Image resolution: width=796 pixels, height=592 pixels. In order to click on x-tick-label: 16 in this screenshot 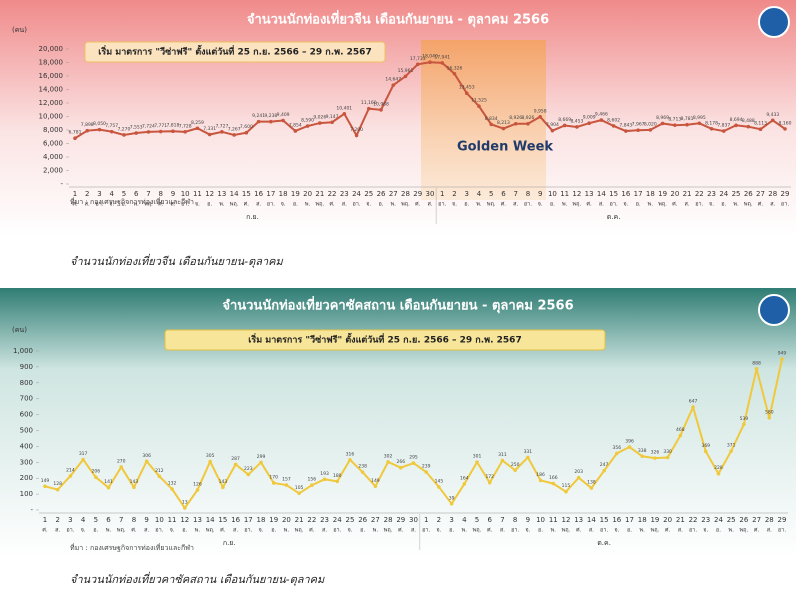, I will do `click(258, 194)`.